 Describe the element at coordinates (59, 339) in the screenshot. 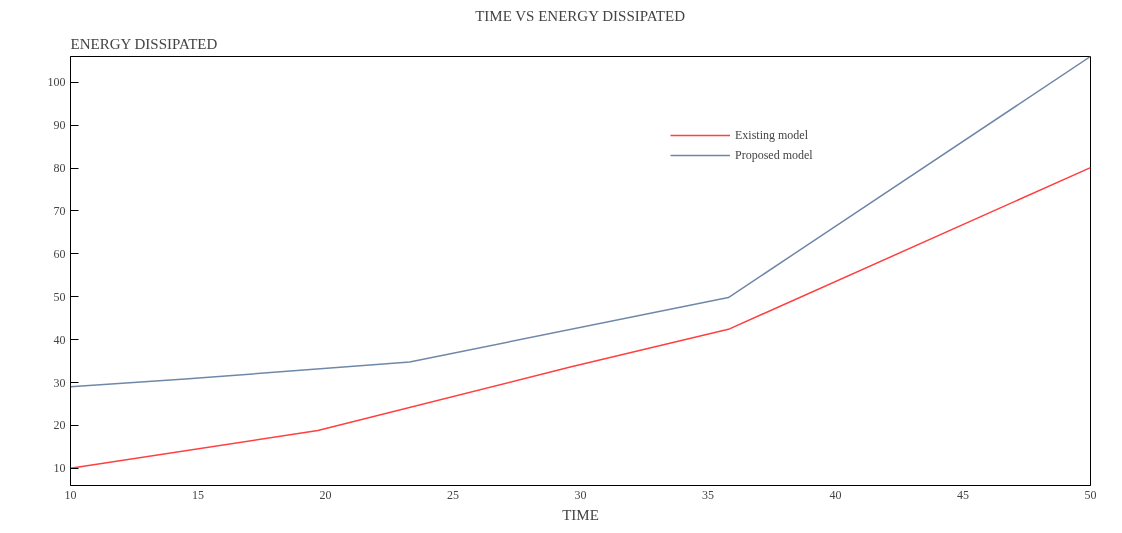

I see `y-tick-label: 40` at that location.